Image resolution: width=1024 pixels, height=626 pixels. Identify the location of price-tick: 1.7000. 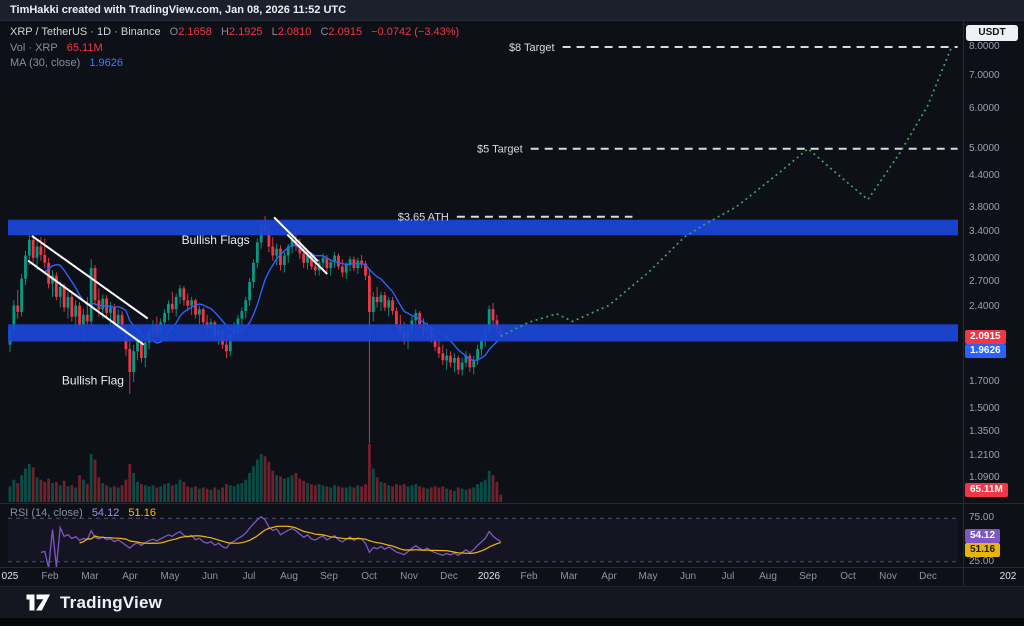
(984, 381).